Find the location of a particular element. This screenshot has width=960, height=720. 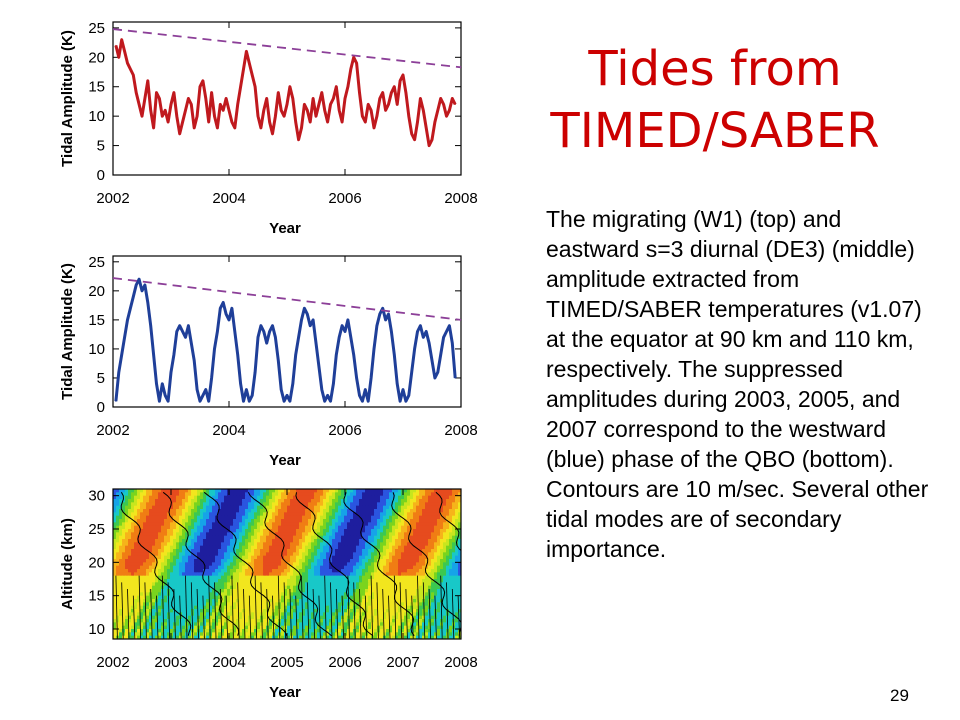

contour-field is located at coordinates (287, 564).